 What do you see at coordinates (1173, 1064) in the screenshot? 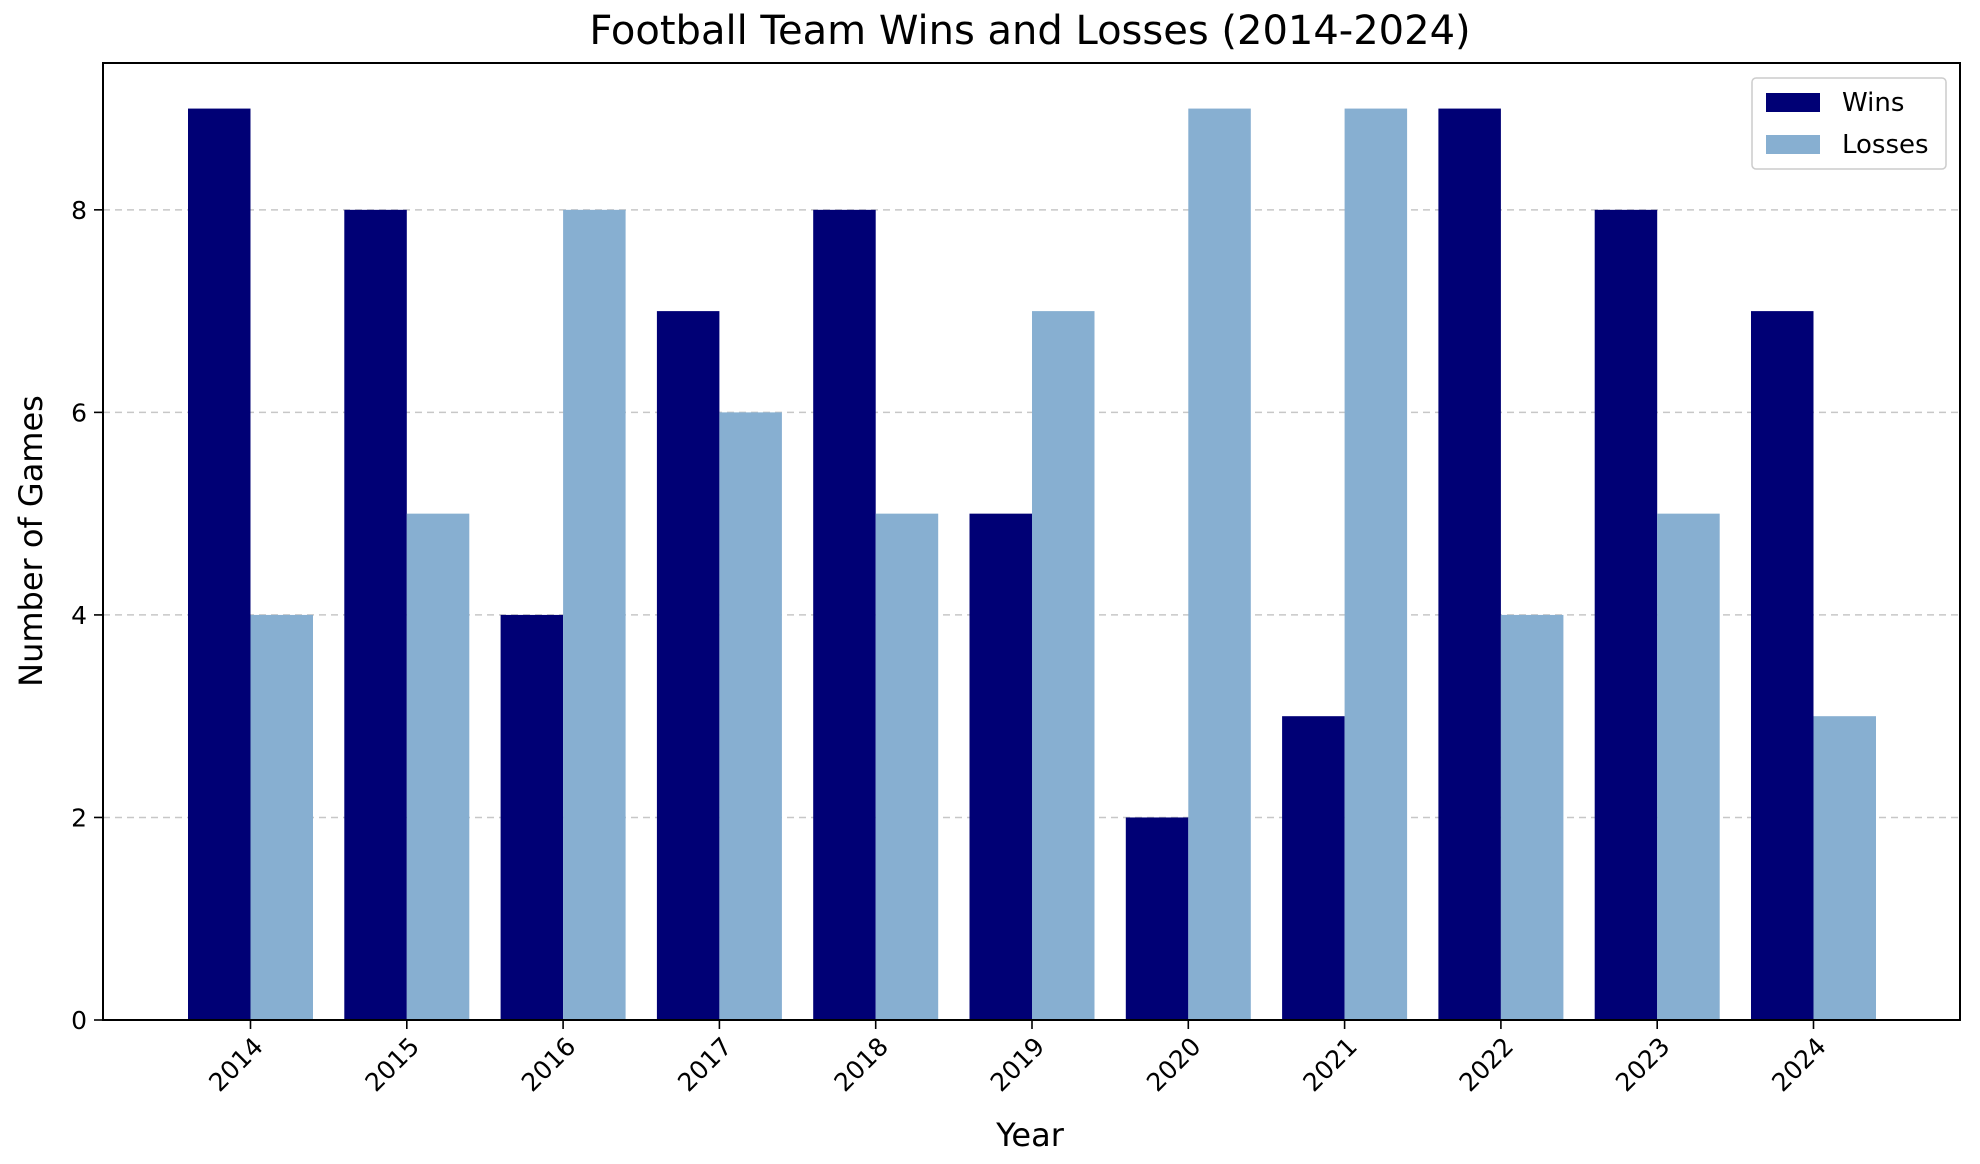
I see `x-tick-label: 2020` at bounding box center [1173, 1064].